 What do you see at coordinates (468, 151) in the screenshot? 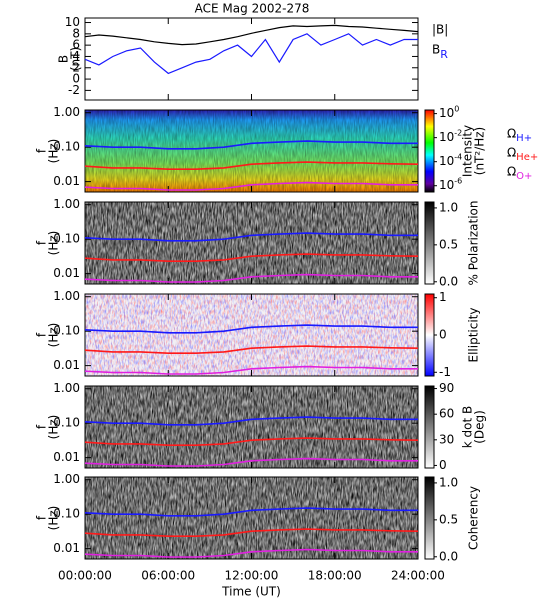
I see `colorbar-label: Intensity` at bounding box center [468, 151].